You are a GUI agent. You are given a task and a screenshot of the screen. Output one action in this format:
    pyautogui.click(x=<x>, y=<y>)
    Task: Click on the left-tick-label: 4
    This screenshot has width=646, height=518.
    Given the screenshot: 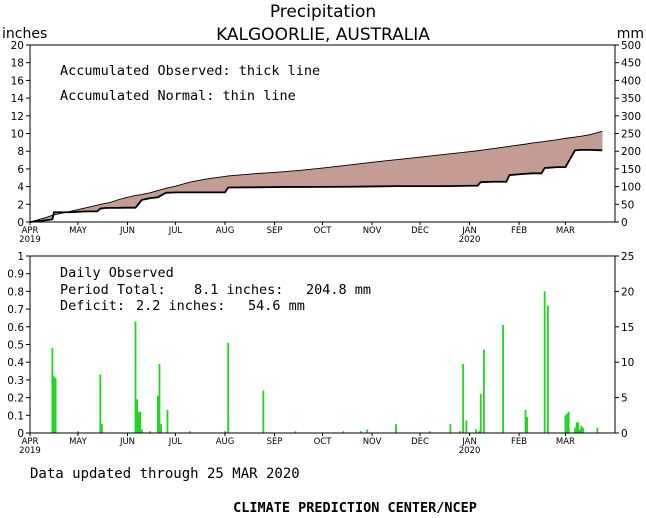 What is the action you would take?
    pyautogui.click(x=20, y=188)
    